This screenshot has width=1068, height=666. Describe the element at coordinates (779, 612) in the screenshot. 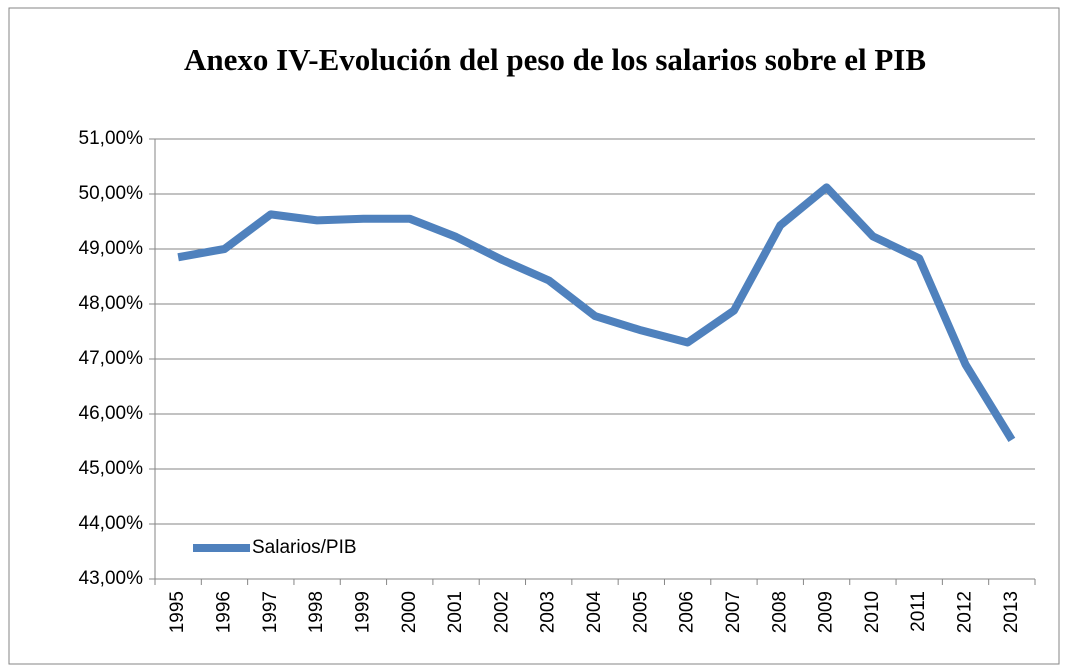

I see `x-tick-label: 2008` at that location.